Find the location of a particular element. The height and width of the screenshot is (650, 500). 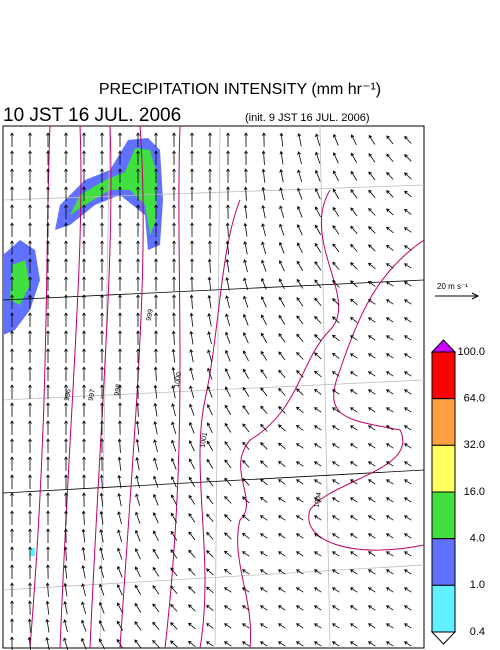

colorbar-label: 1.0 is located at coordinates (477, 585).